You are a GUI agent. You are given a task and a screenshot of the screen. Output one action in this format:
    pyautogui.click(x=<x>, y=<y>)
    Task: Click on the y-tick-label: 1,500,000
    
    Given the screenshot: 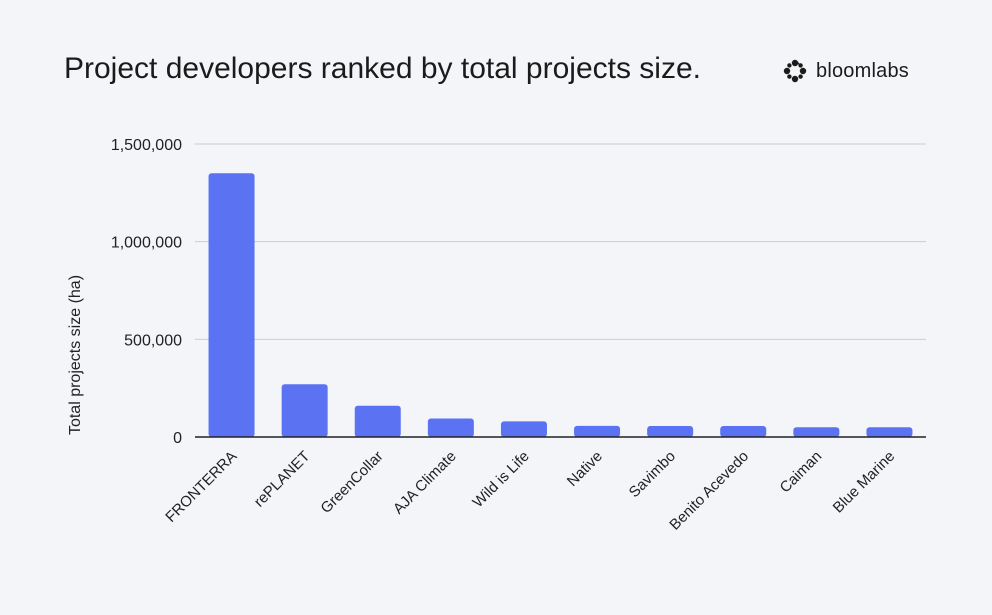 What is the action you would take?
    pyautogui.click(x=146, y=145)
    